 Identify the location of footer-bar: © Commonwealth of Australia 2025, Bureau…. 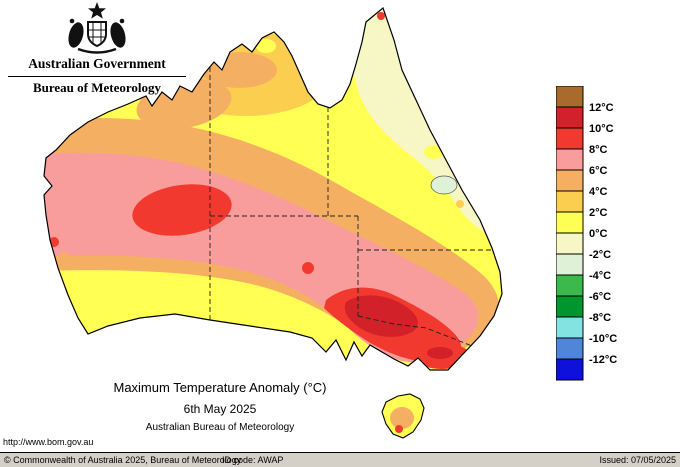
(340, 459).